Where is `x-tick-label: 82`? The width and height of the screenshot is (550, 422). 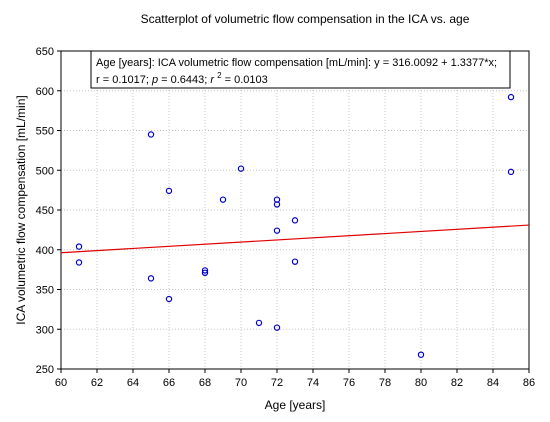
x-tick-label: 82 is located at coordinates (457, 383).